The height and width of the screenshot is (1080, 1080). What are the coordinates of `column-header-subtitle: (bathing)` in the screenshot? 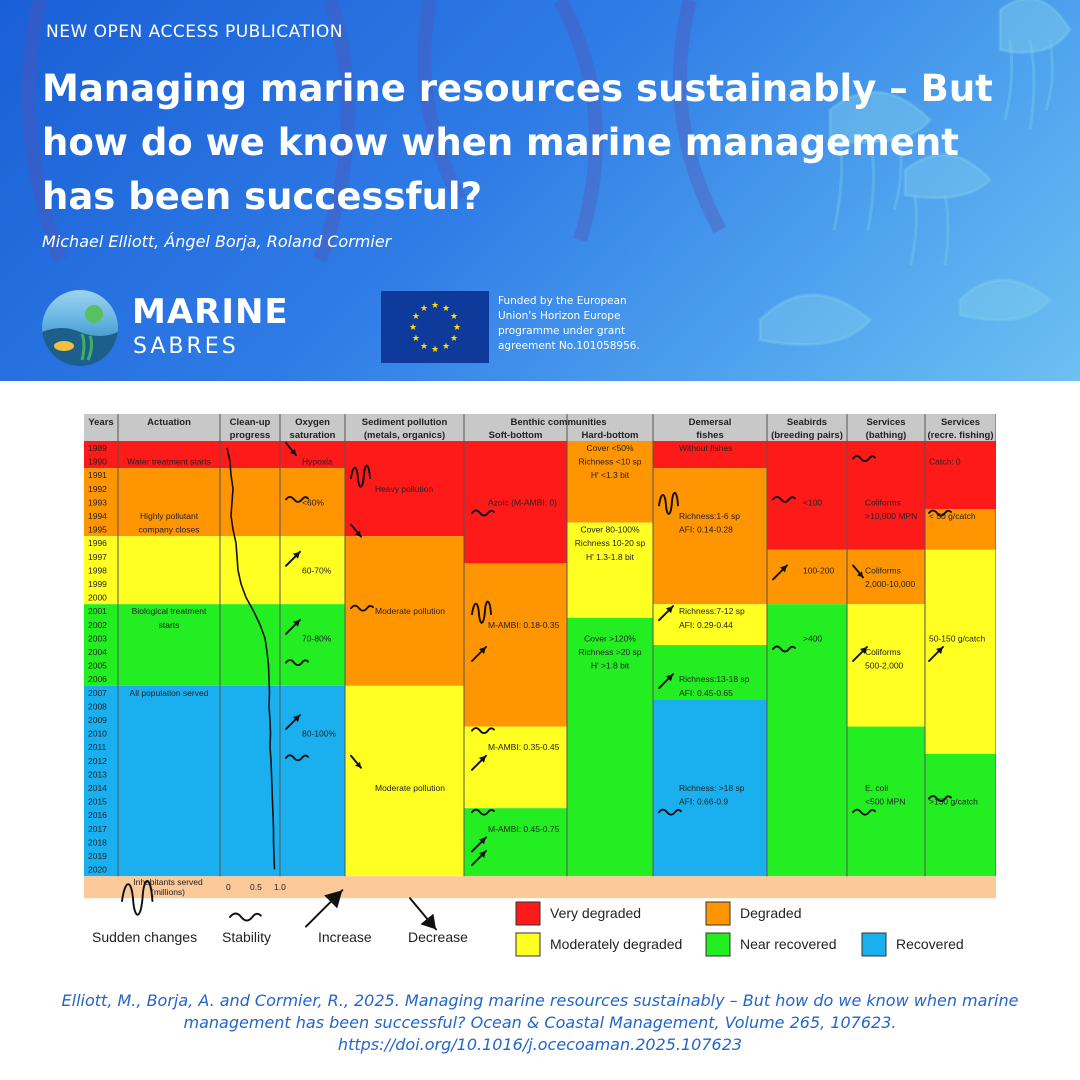 It's located at (886, 435).